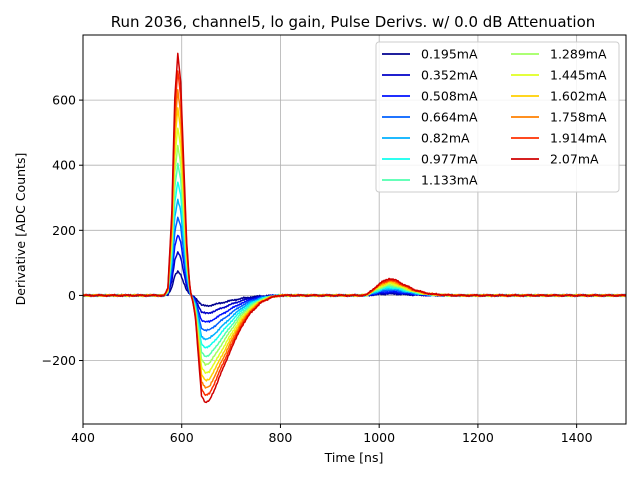  Describe the element at coordinates (449, 159) in the screenshot. I see `legend-label: 0.977mA` at that location.